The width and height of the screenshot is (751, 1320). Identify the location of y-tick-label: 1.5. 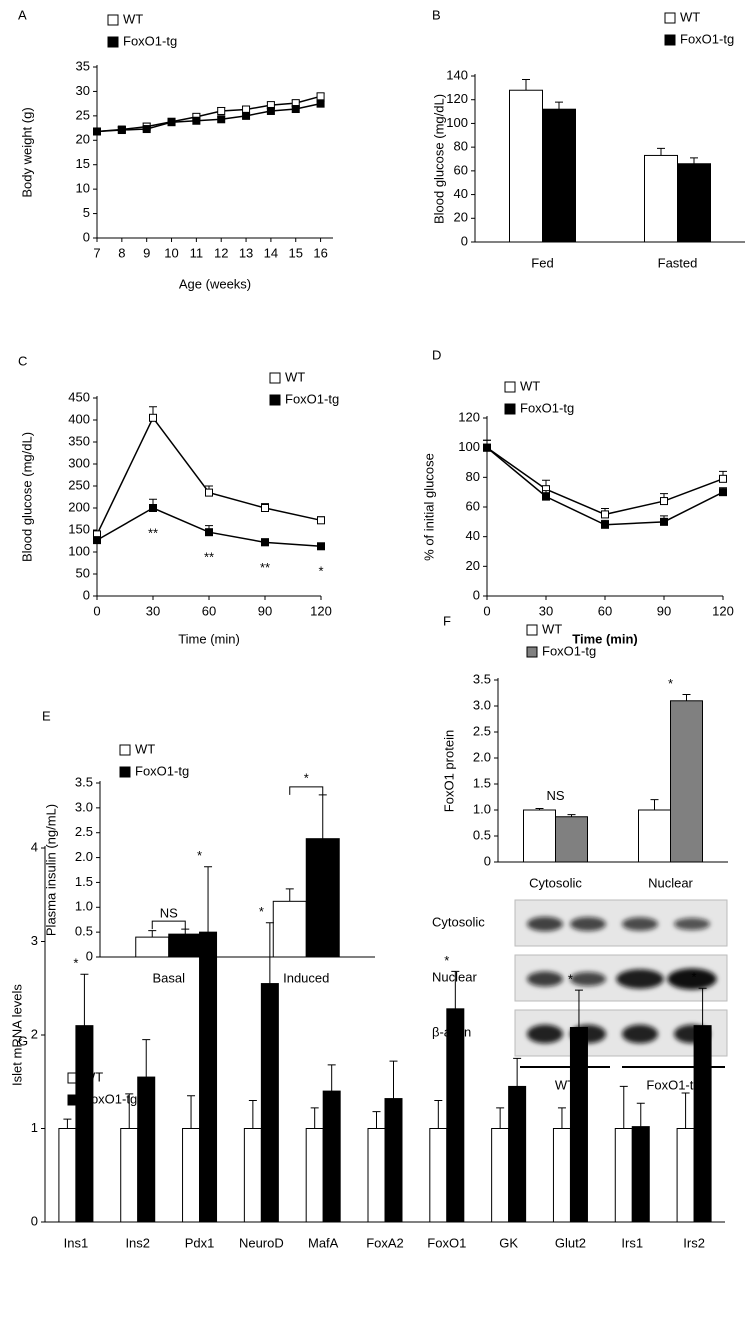
(84, 881).